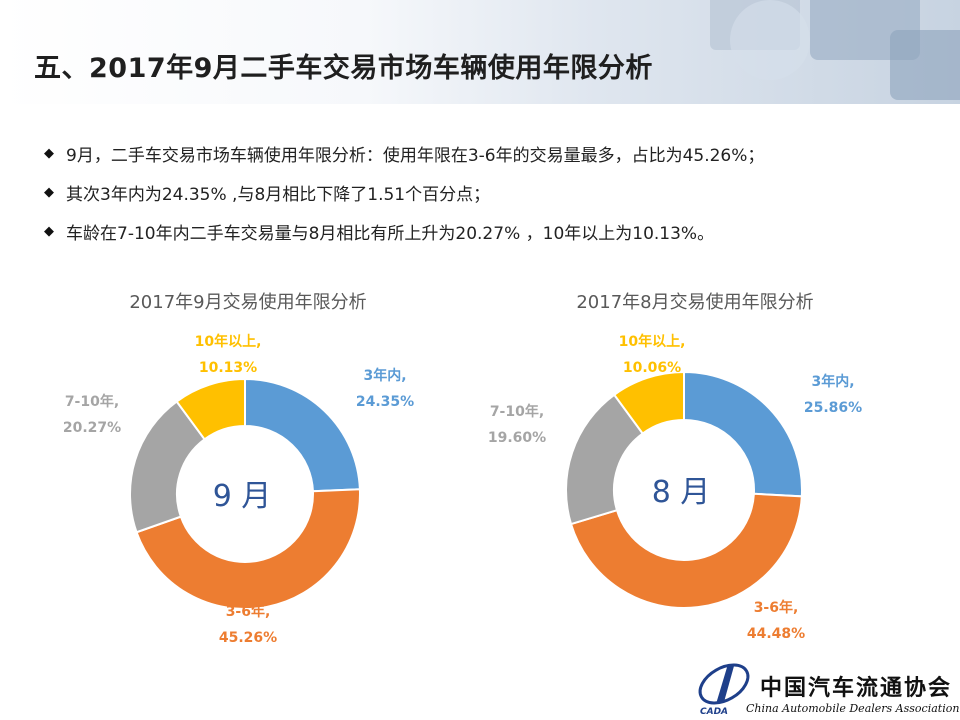 This screenshot has width=960, height=720. Describe the element at coordinates (714, 711) in the screenshot. I see `logo-text: CADA` at that location.